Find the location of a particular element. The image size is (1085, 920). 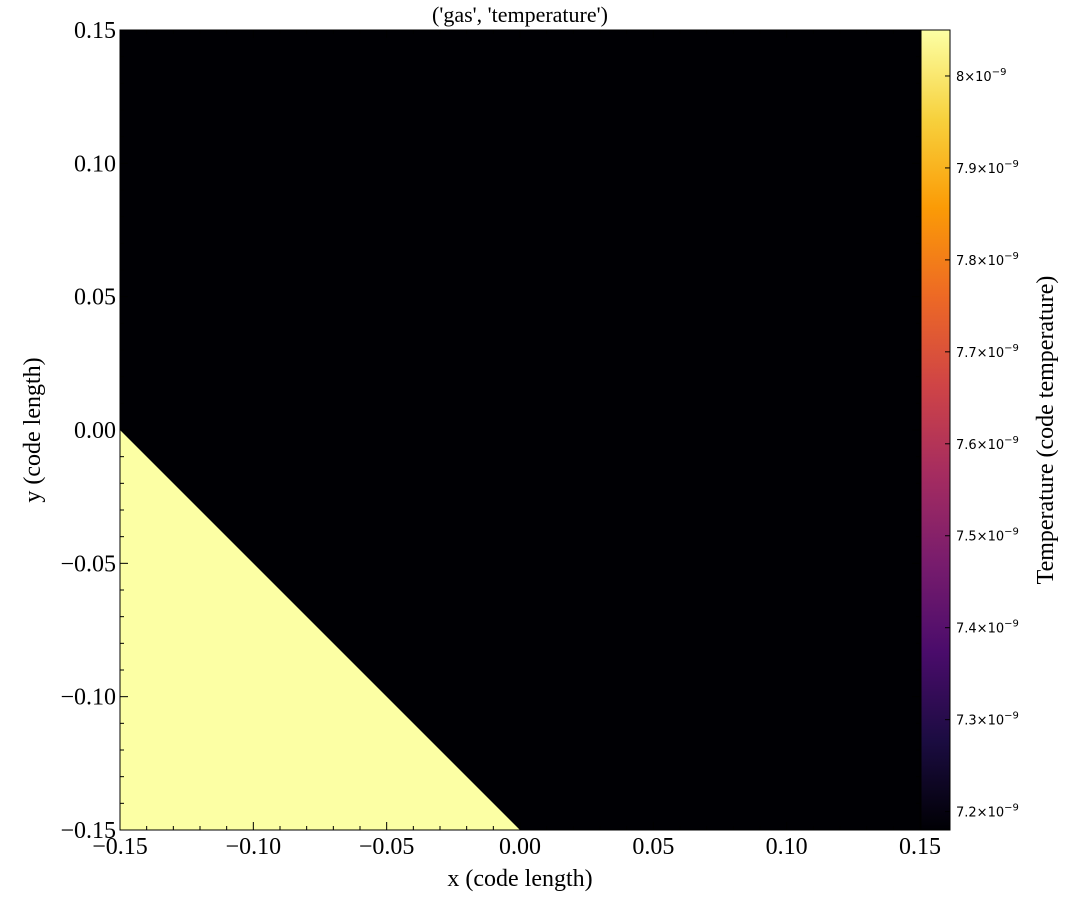

colorbar-tick-label: 7.3×10−9 is located at coordinates (987, 720).